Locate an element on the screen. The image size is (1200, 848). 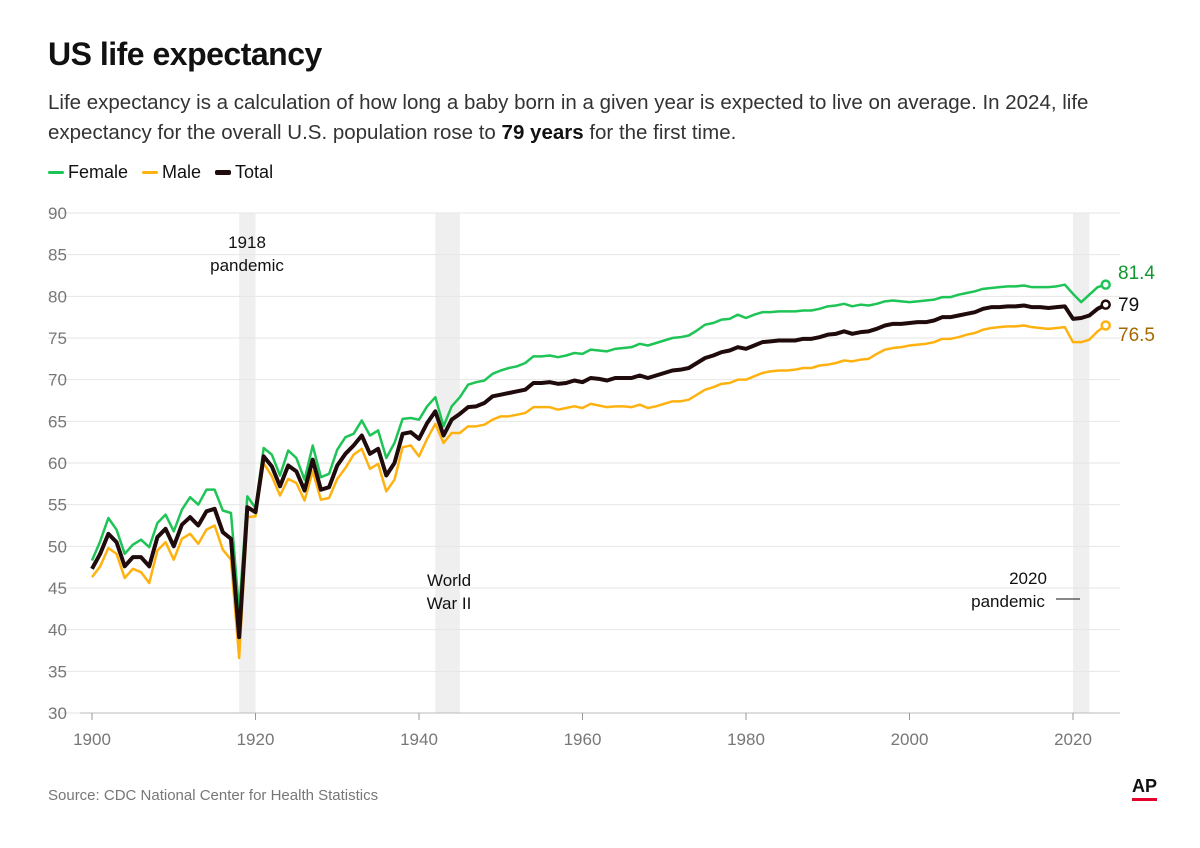
y-tick-label: 65 is located at coordinates (57, 421).